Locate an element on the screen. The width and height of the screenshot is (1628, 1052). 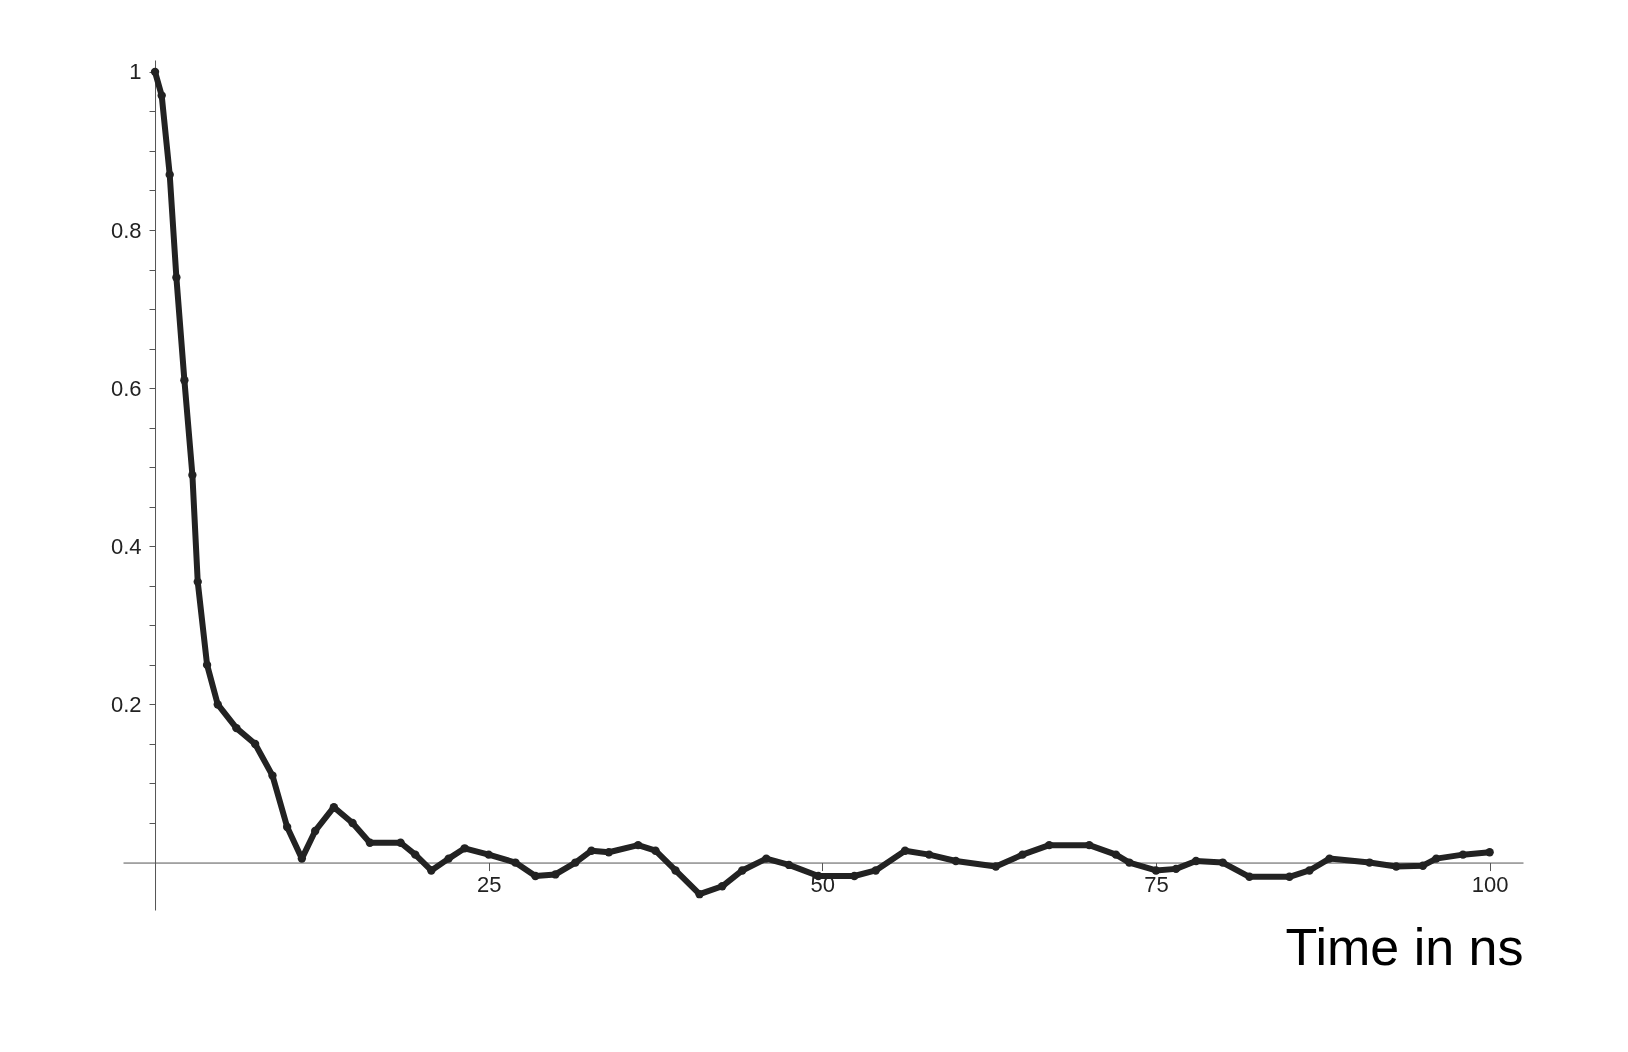
y-tick-label: 0.4 is located at coordinates (126, 546).